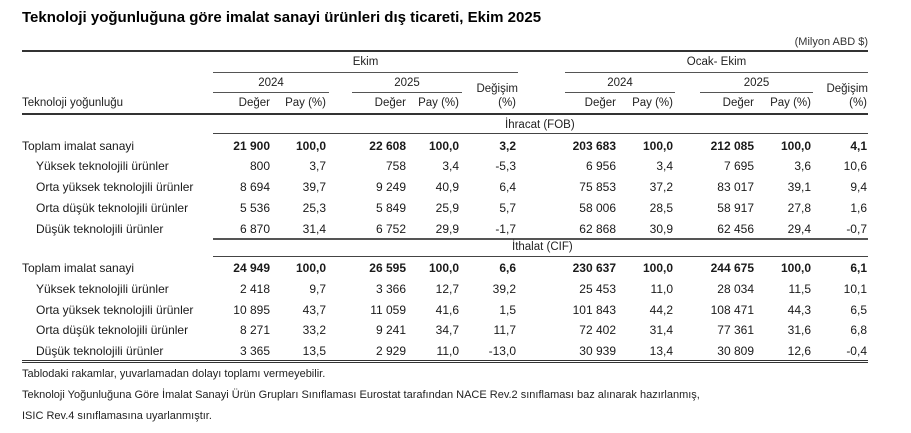 The image size is (911, 433). Describe the element at coordinates (271, 83) in the screenshot. I see `year-ekim-2024: 2024` at that location.